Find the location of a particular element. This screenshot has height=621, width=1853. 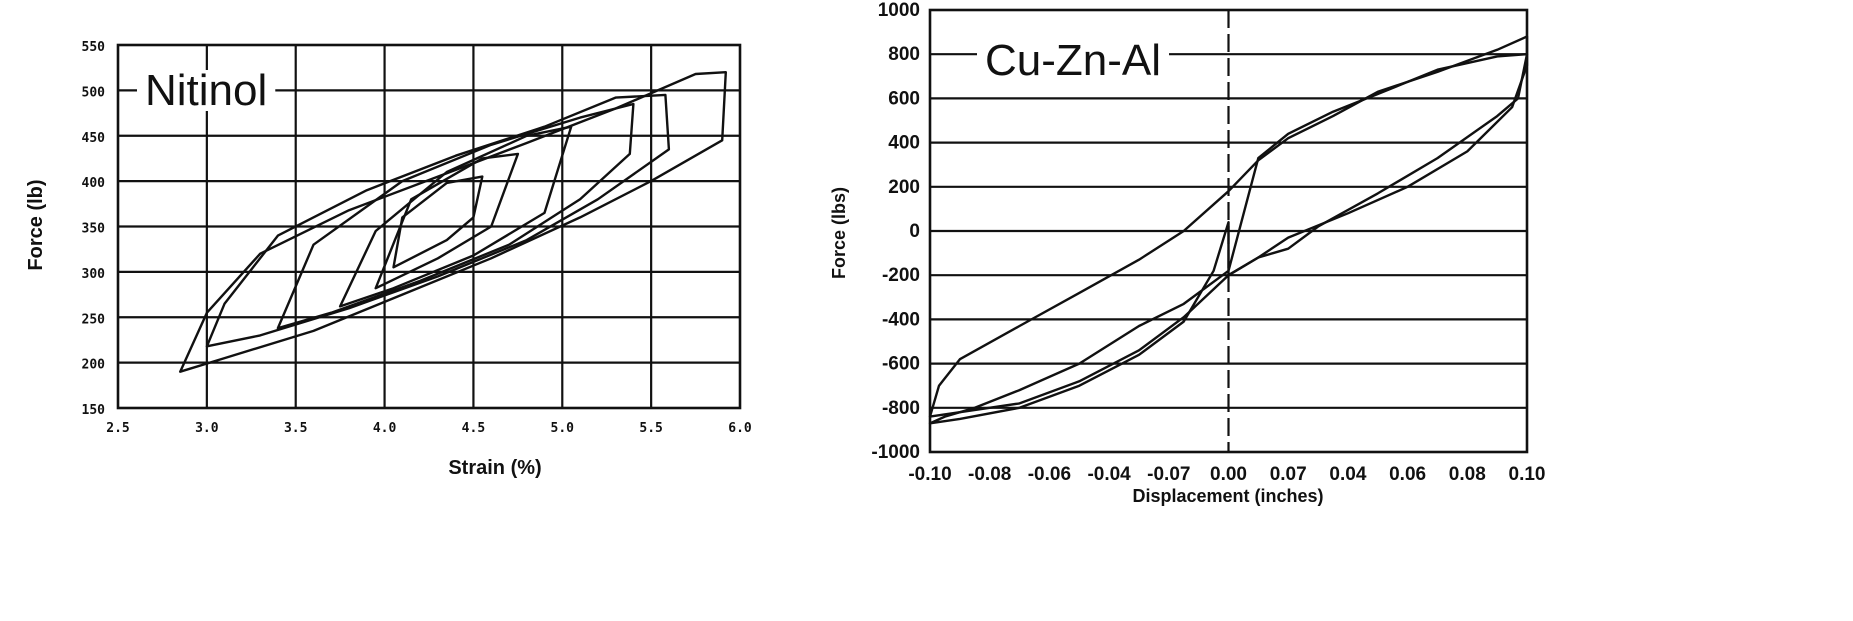

nitinol-curves is located at coordinates (453, 222).